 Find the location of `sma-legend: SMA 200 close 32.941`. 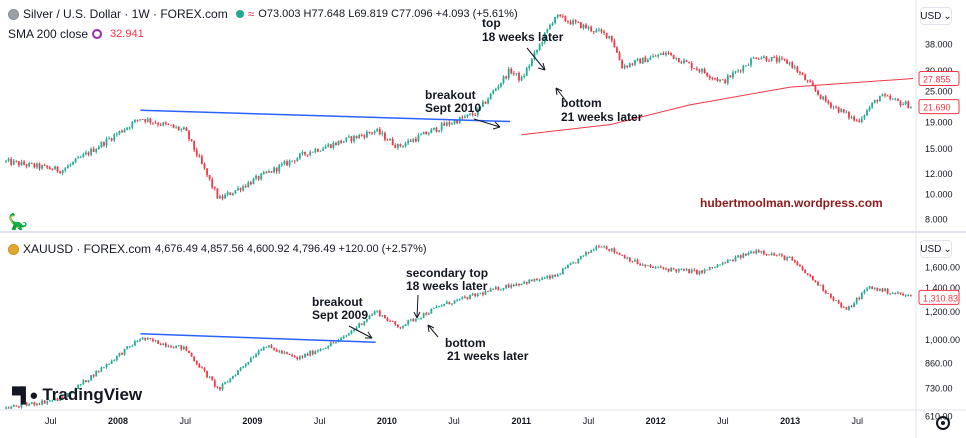

sma-legend: SMA 200 close 32.941 is located at coordinates (76, 34).